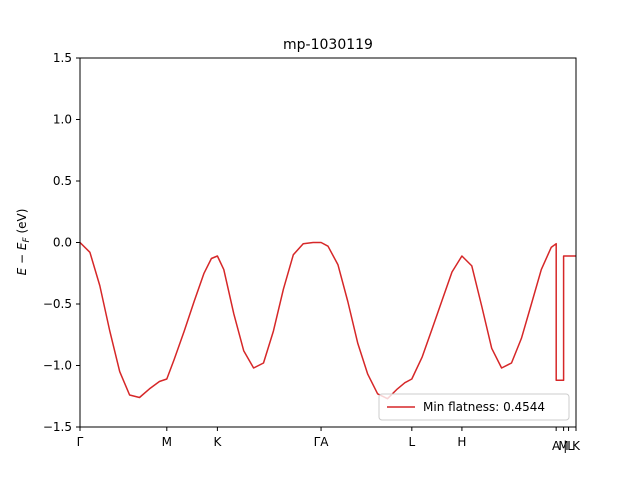  I want to click on y-tick-label-1: −1.0, so click(57, 366).